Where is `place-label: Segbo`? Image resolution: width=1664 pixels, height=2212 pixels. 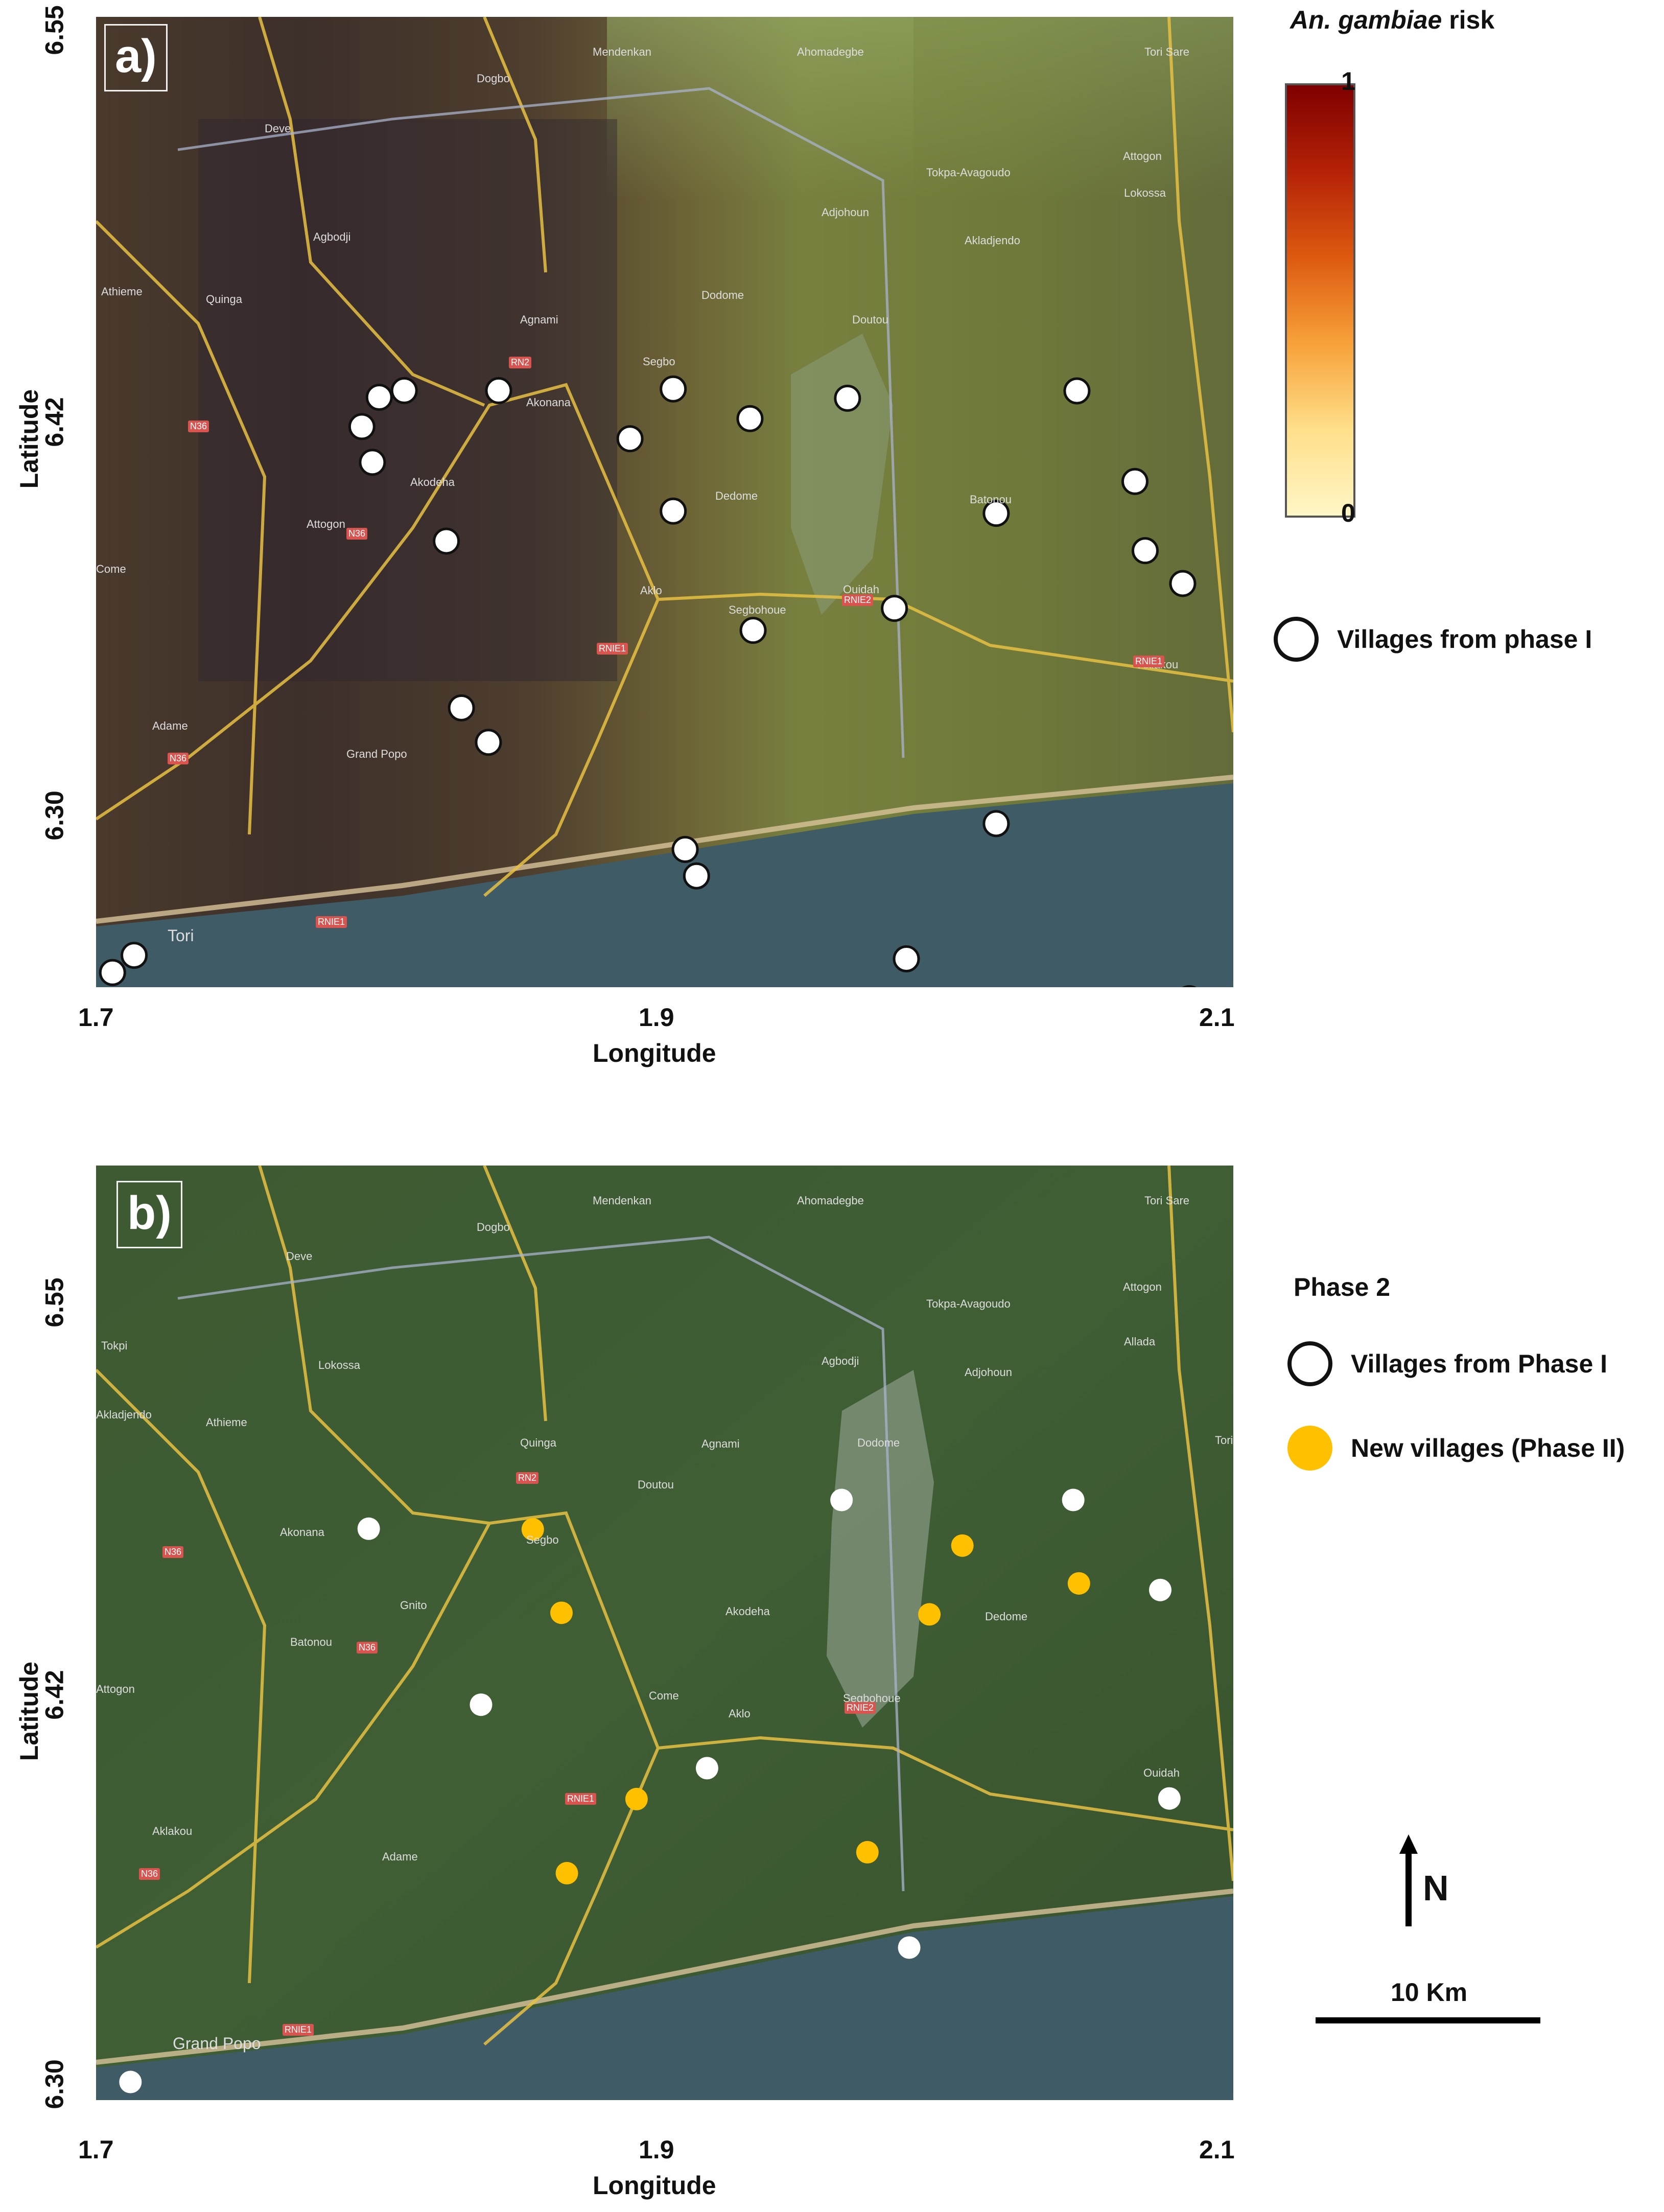
place-label: Segbo is located at coordinates (659, 361).